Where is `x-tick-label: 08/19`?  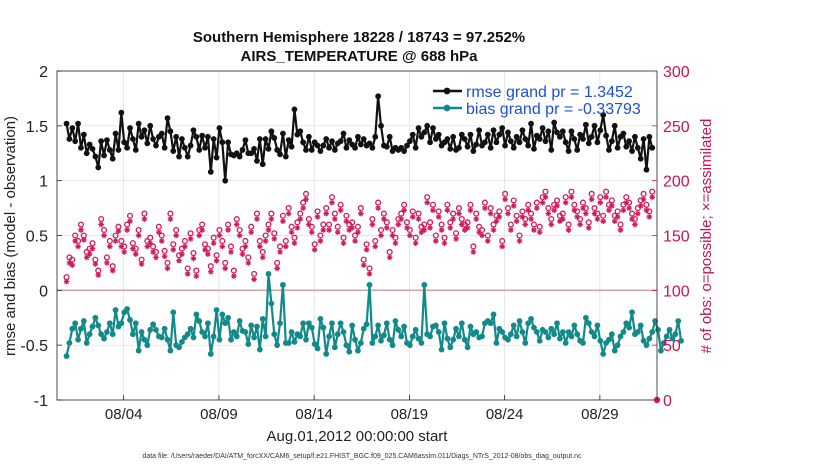 x-tick-label: 08/19 is located at coordinates (410, 414).